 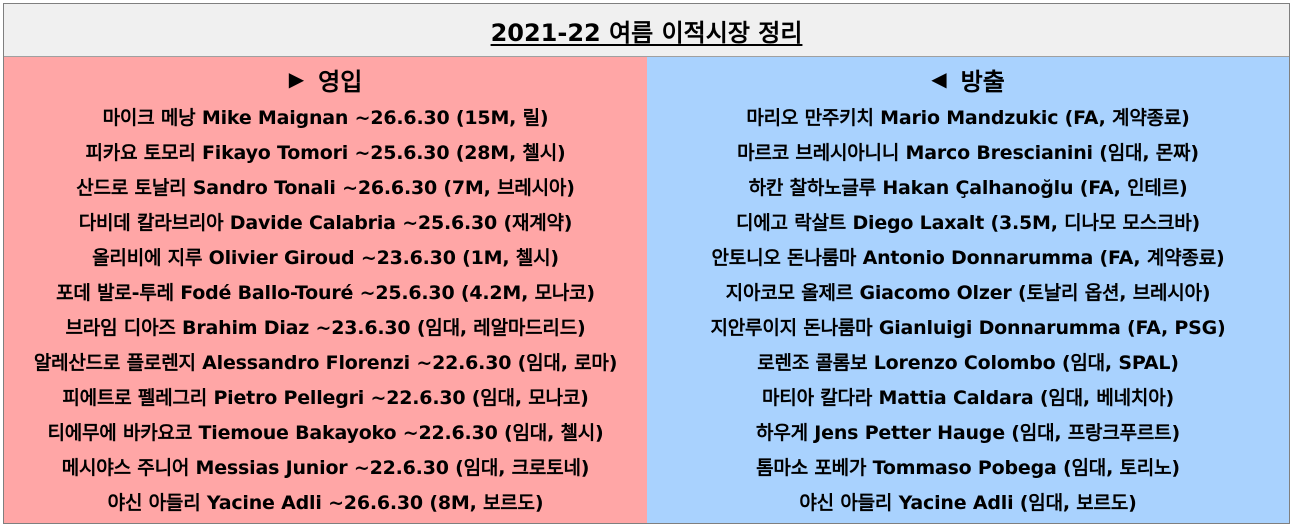 What do you see at coordinates (325, 503) in the screenshot?
I see `list-item: 야신 아들리 Yacine Adli ~26.6.30 (8M, 보르도)` at bounding box center [325, 503].